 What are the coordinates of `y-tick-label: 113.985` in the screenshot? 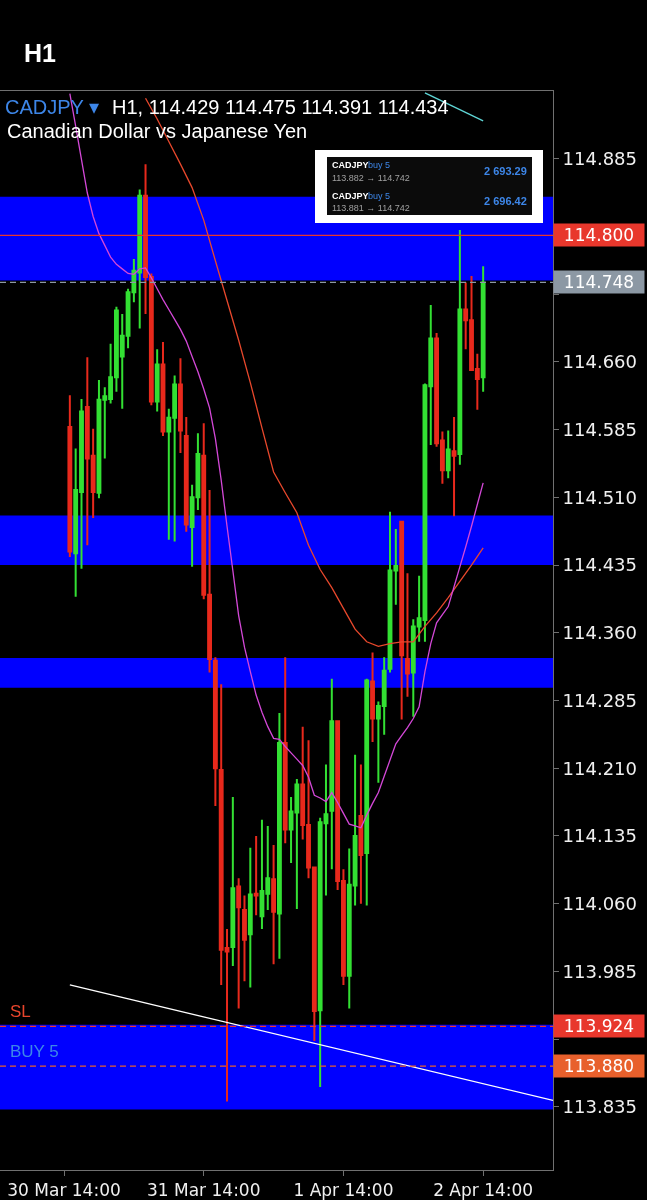 It's located at (600, 971).